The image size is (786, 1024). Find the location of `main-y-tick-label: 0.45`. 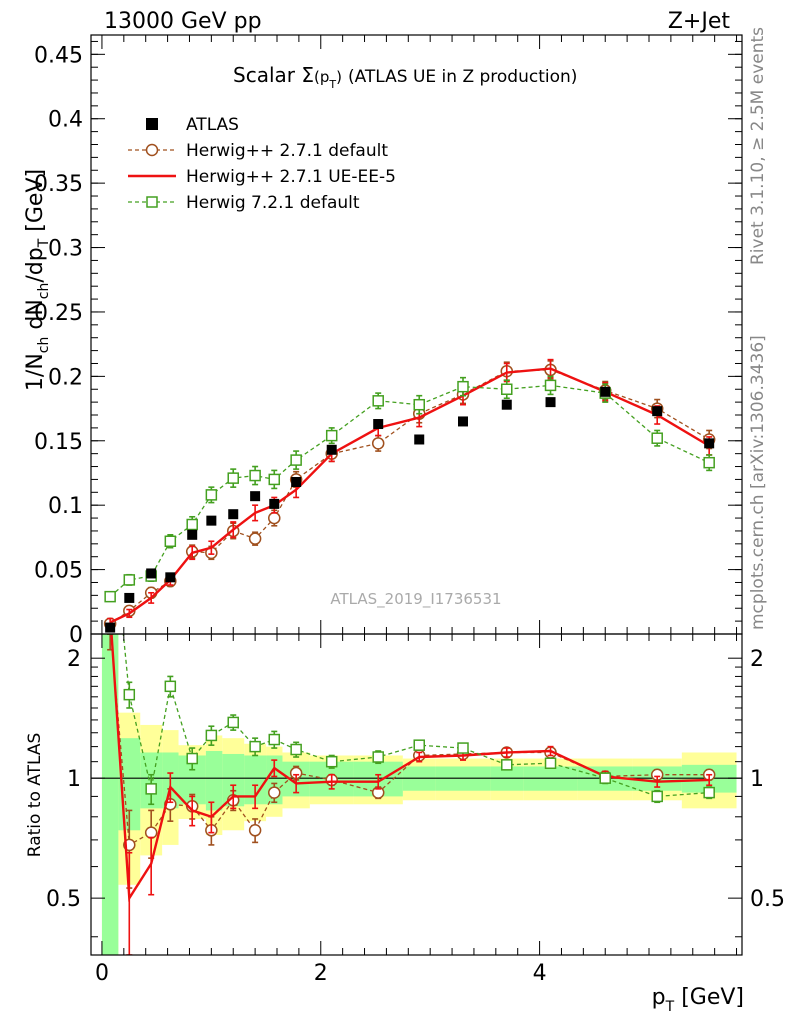

main-y-tick-label: 0.45 is located at coordinates (58, 55).